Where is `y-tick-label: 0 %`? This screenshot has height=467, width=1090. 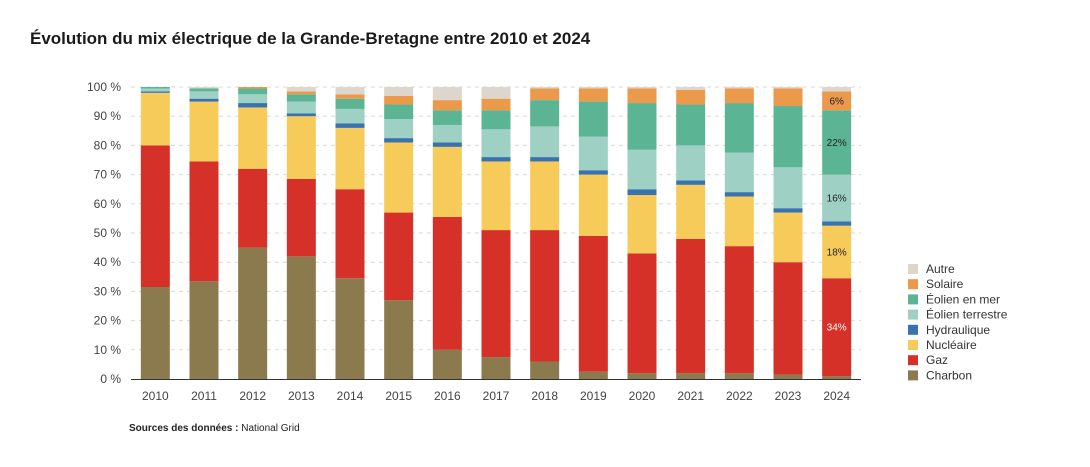
y-tick-label: 0 % is located at coordinates (110, 379).